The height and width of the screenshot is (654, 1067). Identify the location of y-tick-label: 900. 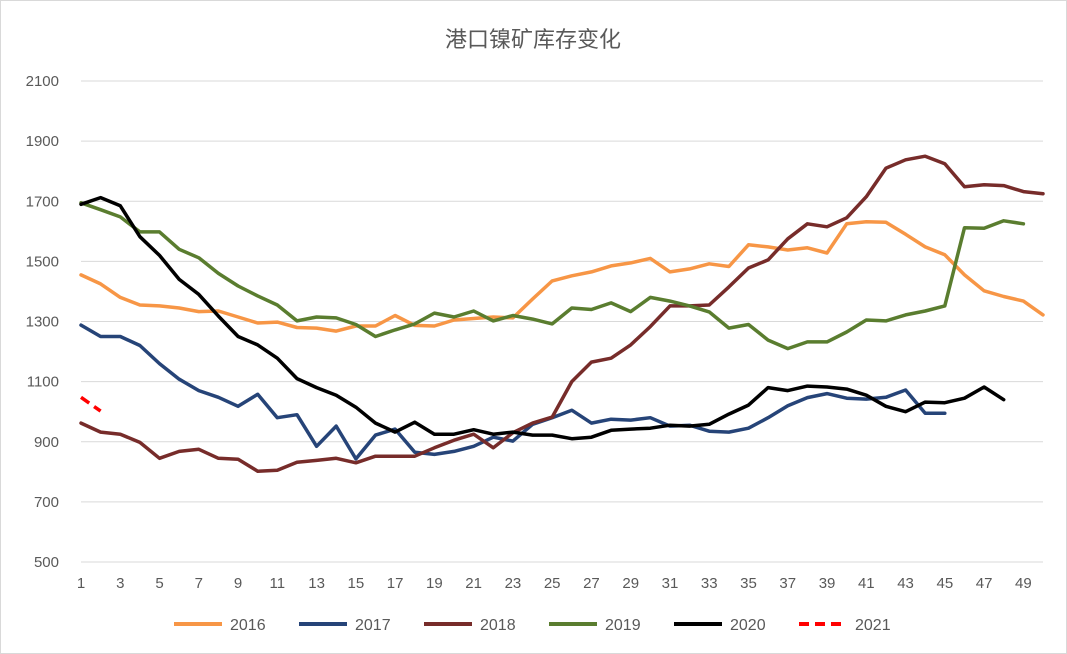
(46, 442).